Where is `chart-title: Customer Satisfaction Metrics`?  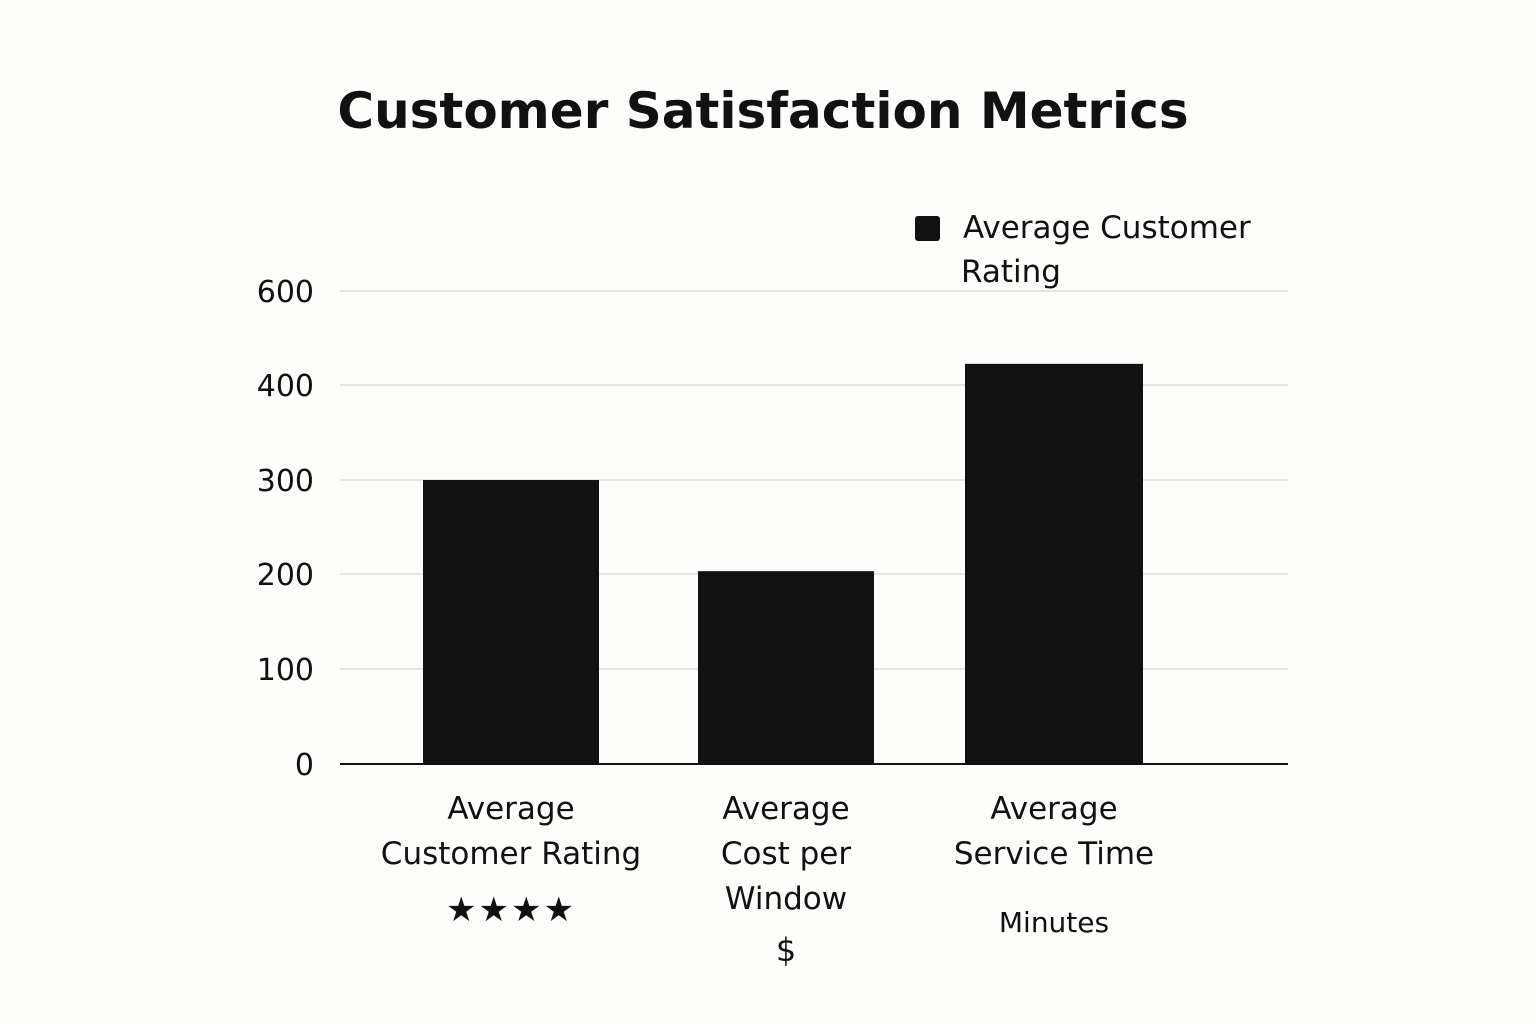
chart-title: Customer Satisfaction Metrics is located at coordinates (762, 111).